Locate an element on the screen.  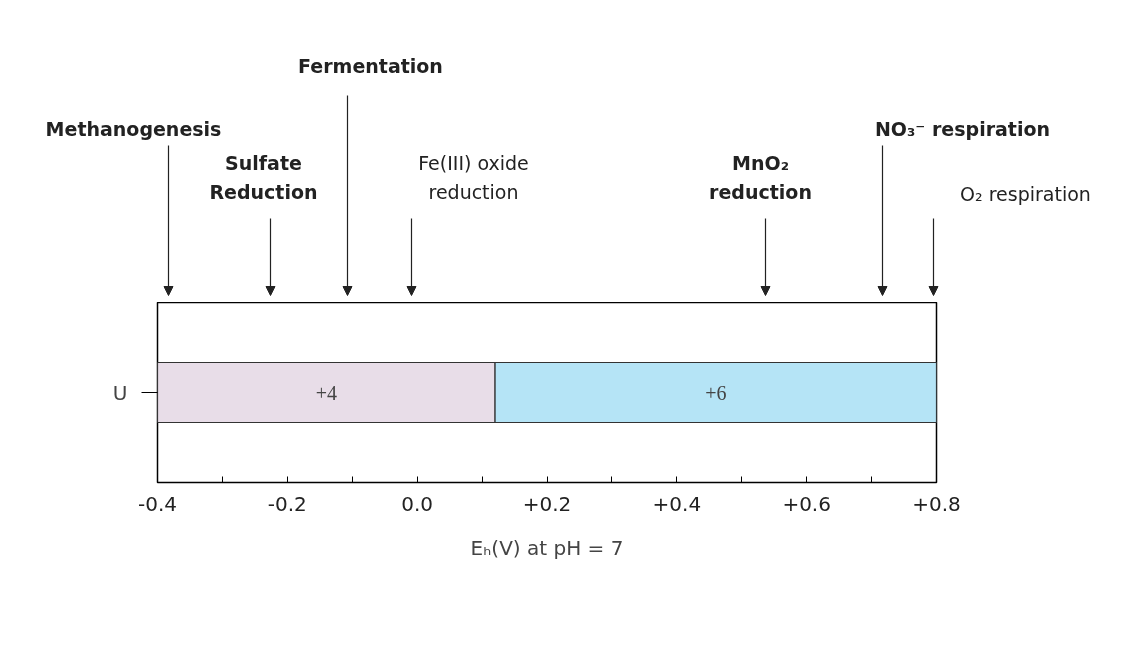
text: Fe(III) oxide reduction is located at coordinates (473, 177).